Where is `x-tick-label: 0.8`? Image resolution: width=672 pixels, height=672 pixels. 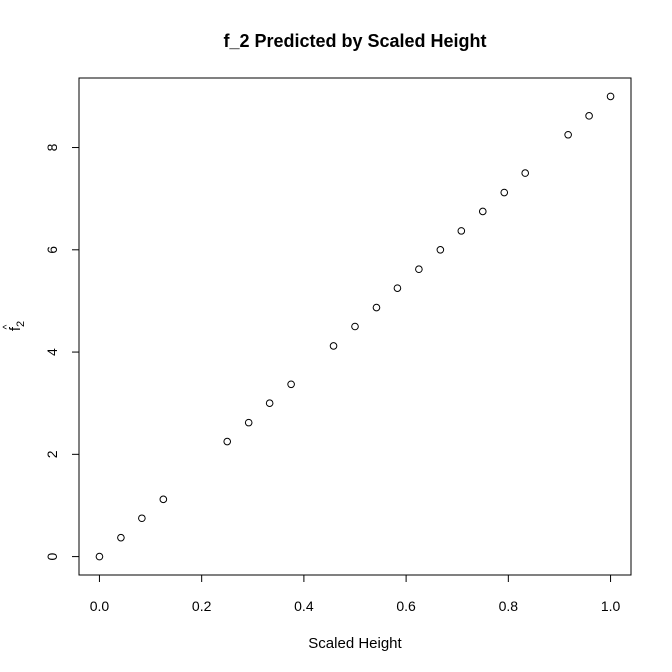
x-tick-label: 0.8 is located at coordinates (509, 606).